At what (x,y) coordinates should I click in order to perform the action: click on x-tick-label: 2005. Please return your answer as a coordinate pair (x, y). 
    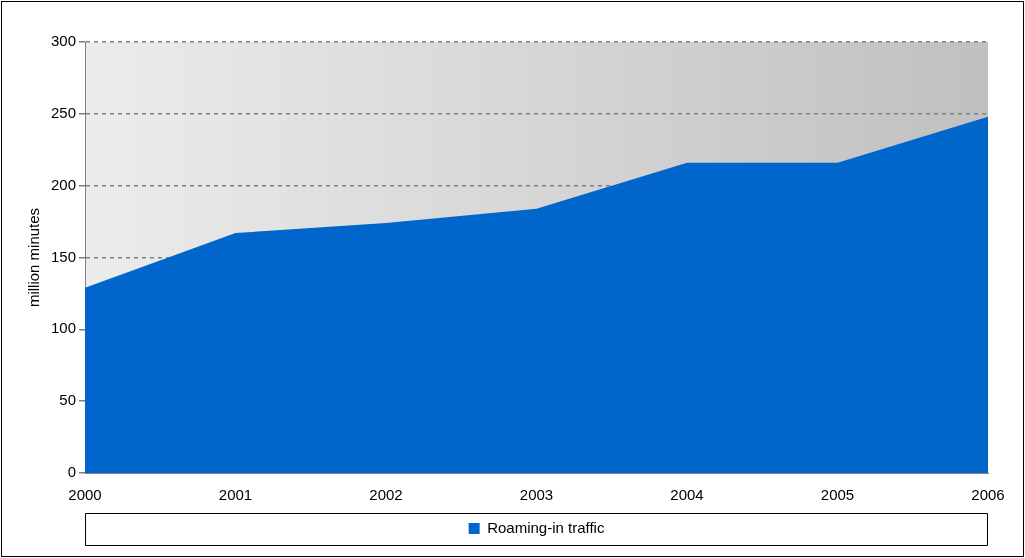
    Looking at the image, I should click on (837, 495).